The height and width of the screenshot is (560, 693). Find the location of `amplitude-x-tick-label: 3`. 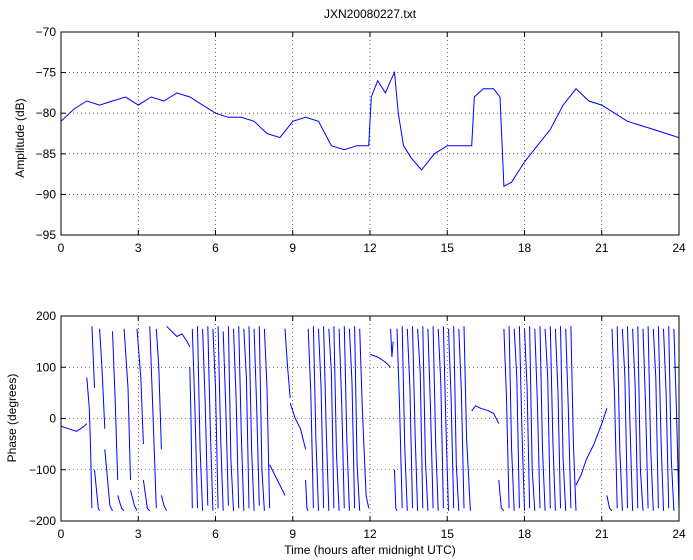

amplitude-x-tick-label: 3 is located at coordinates (138, 248).